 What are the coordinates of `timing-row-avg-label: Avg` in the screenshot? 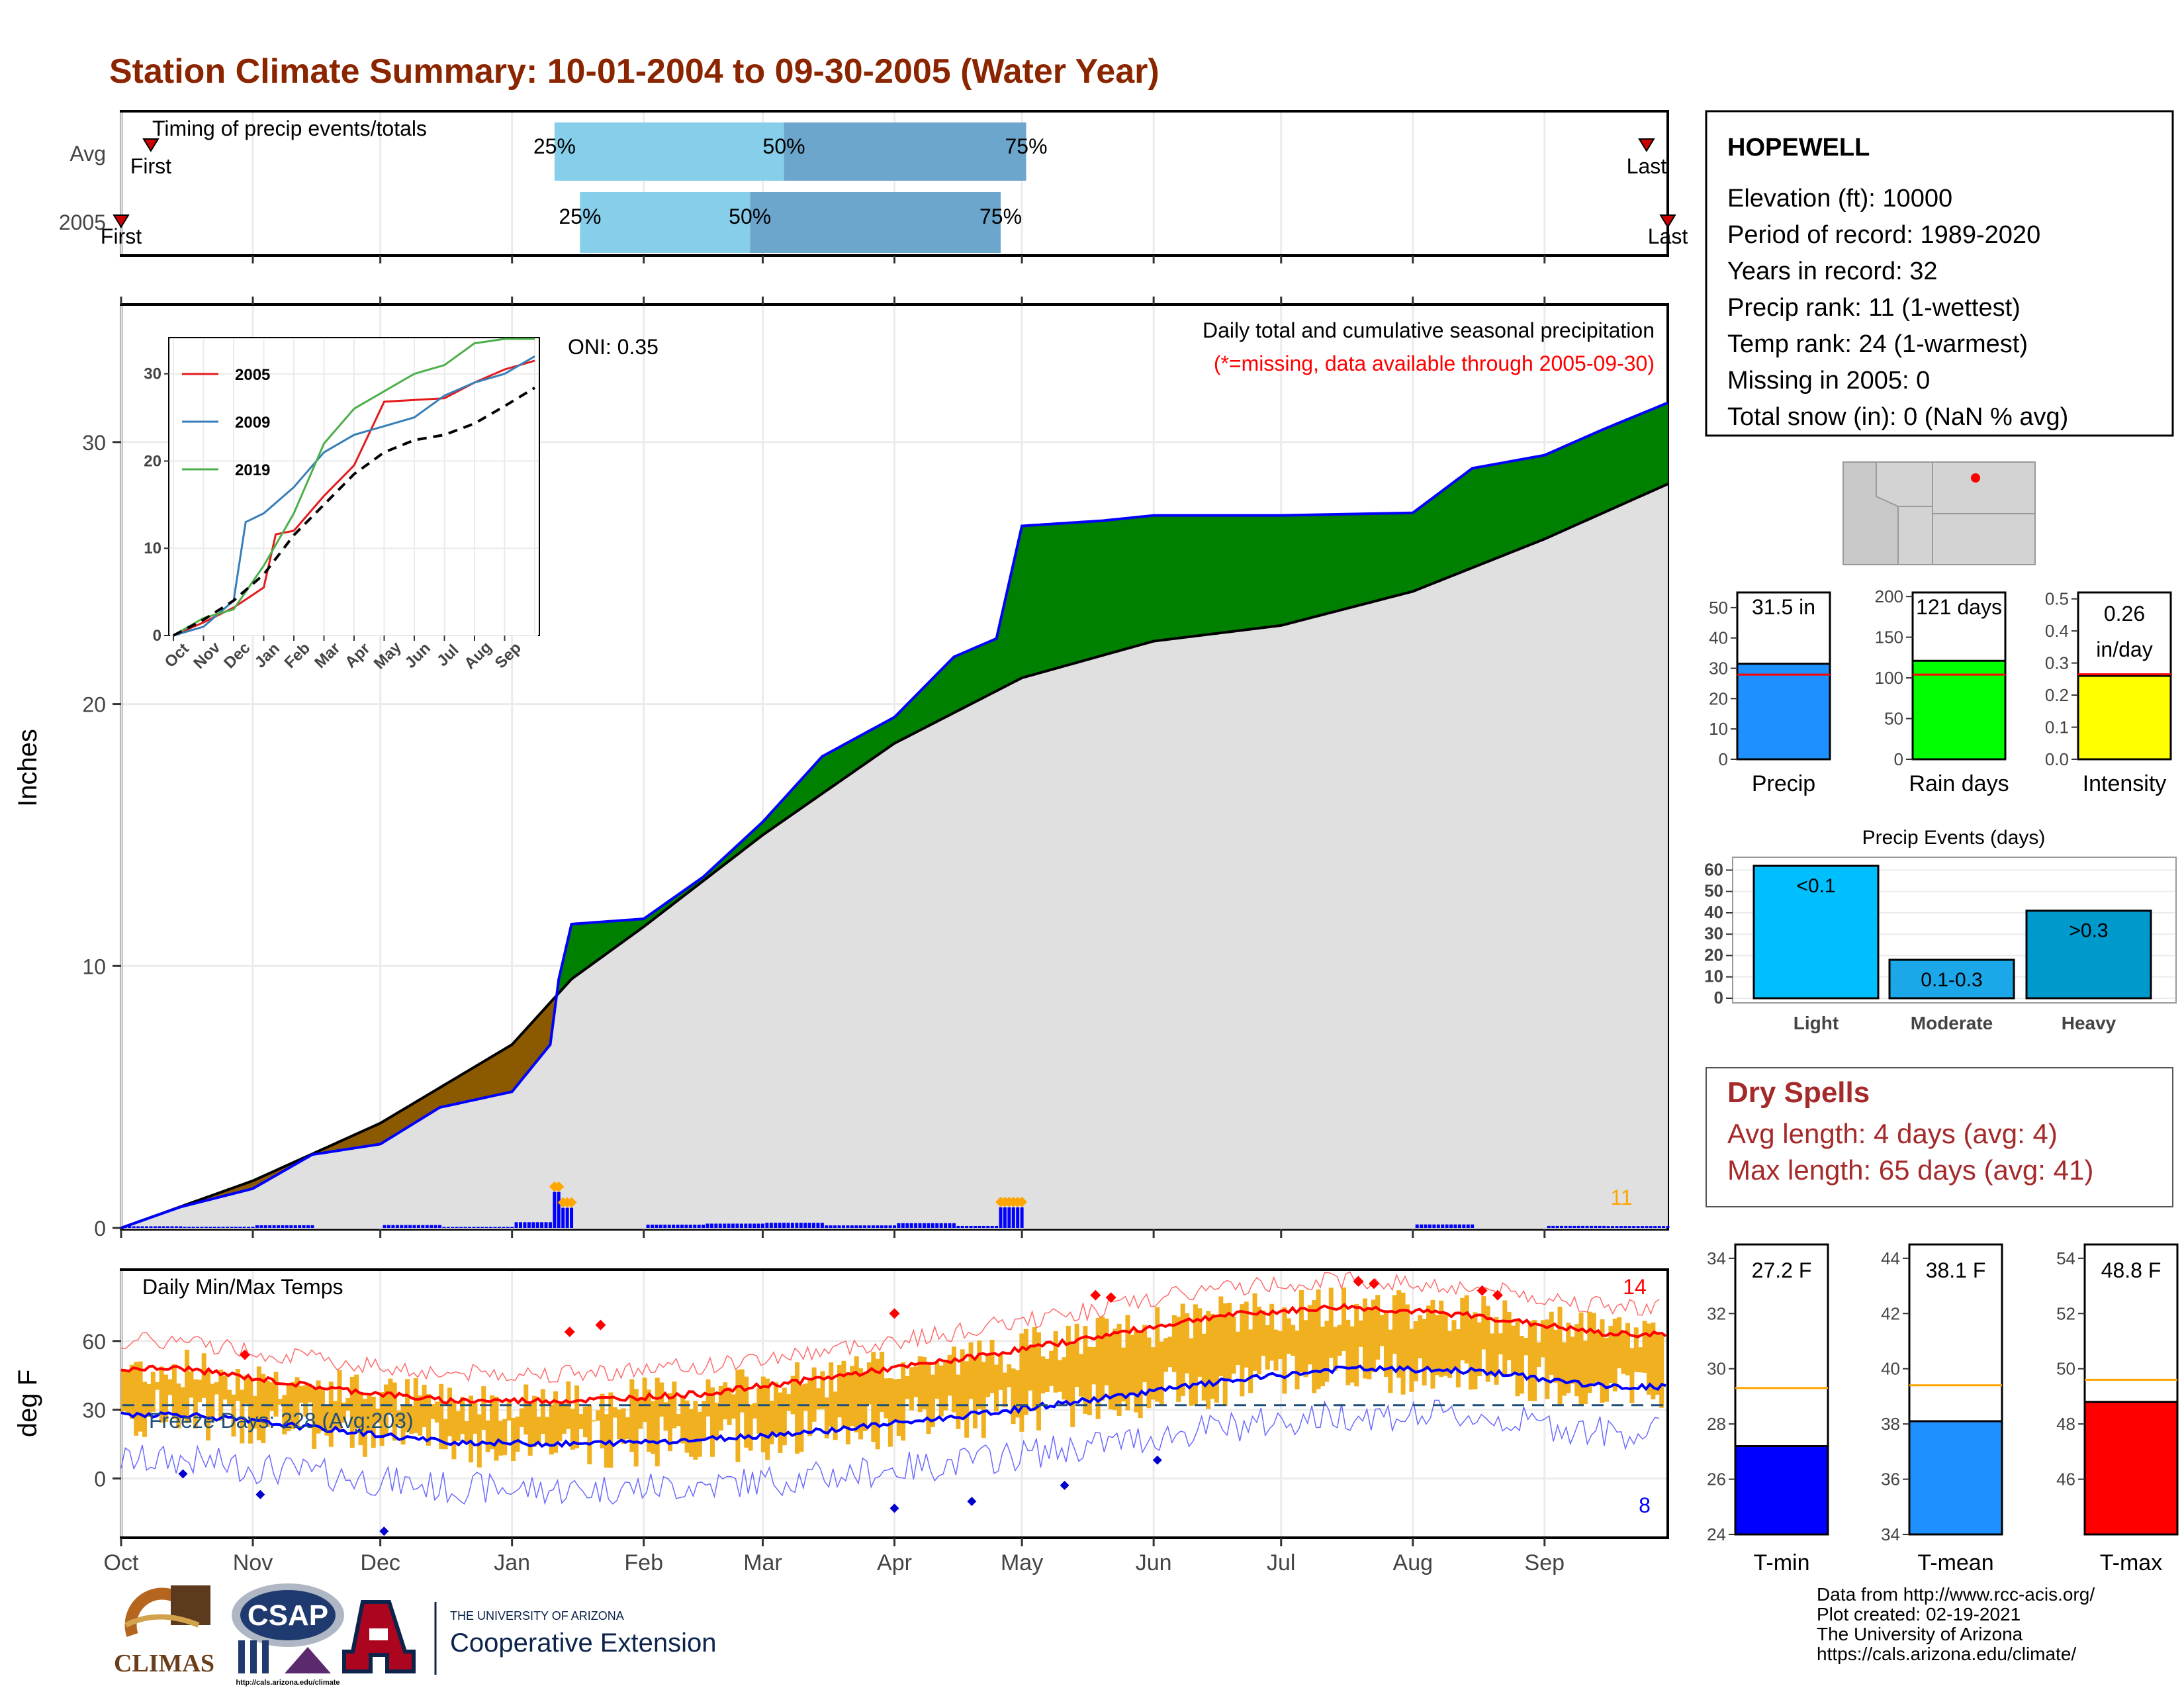 It's located at (87, 153).